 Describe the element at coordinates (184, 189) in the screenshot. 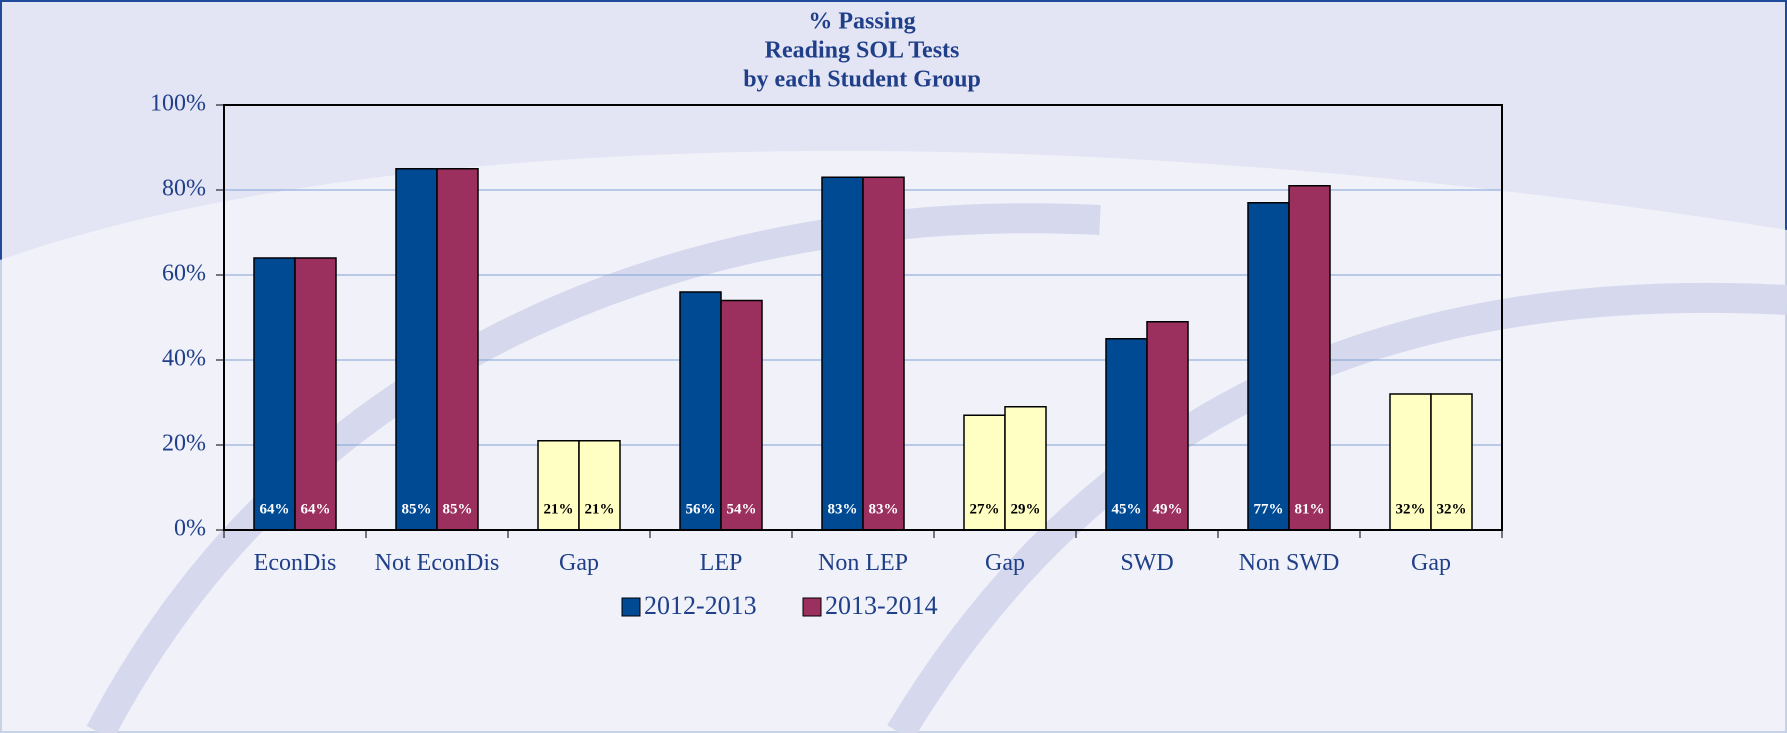

I see `y-tick-label: 80%` at that location.